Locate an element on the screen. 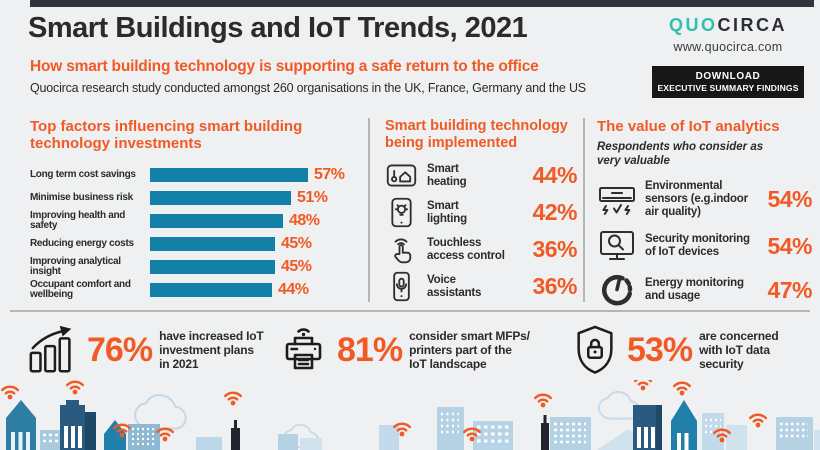  page-title: Smart Buildings and IoT Trends, 2021 is located at coordinates (278, 28).